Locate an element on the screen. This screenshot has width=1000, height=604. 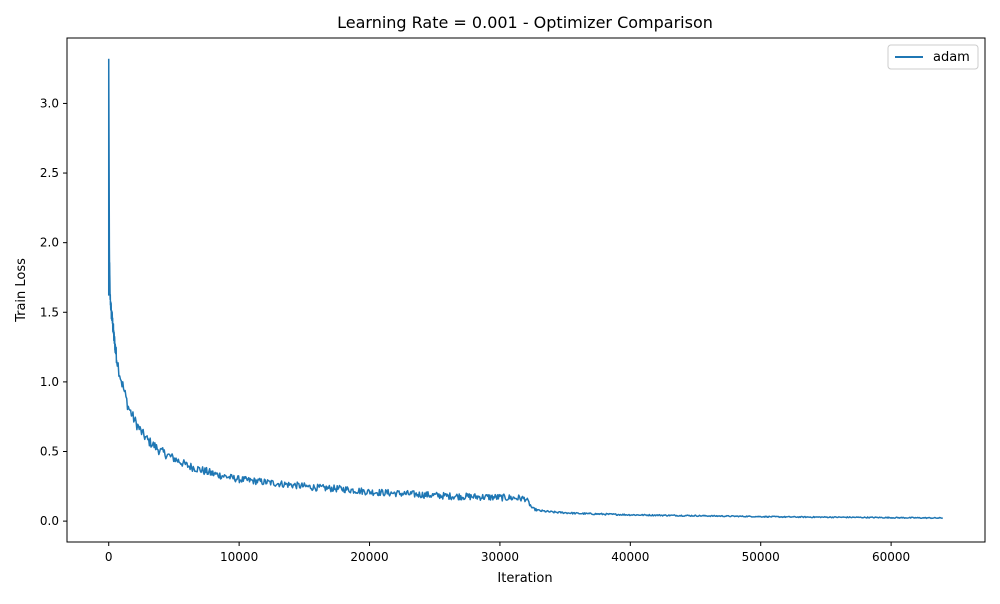
x-tick-label: 20000 is located at coordinates (369, 557).